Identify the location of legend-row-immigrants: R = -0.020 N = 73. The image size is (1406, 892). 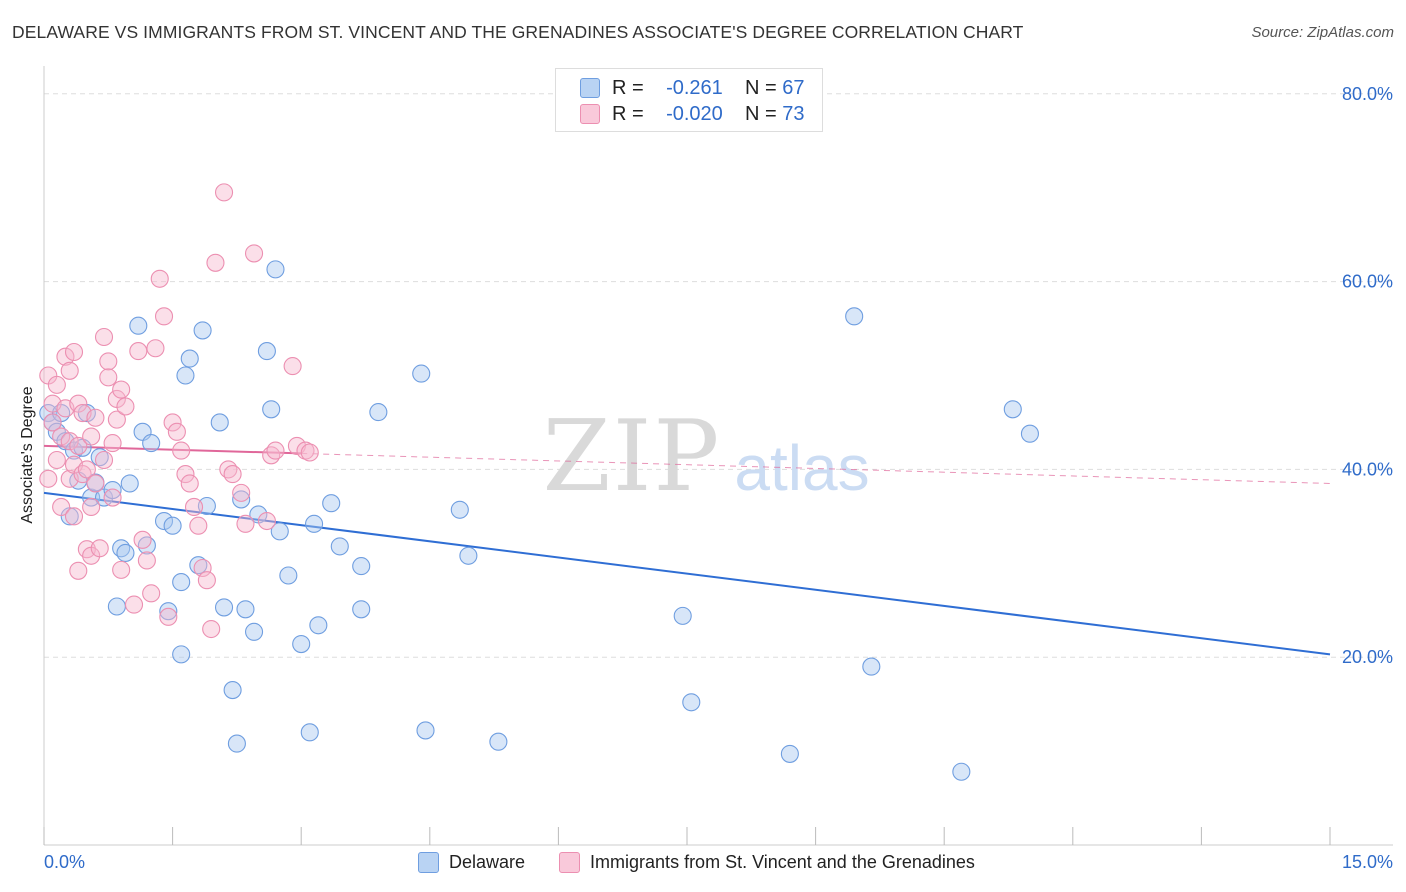
(692, 114).